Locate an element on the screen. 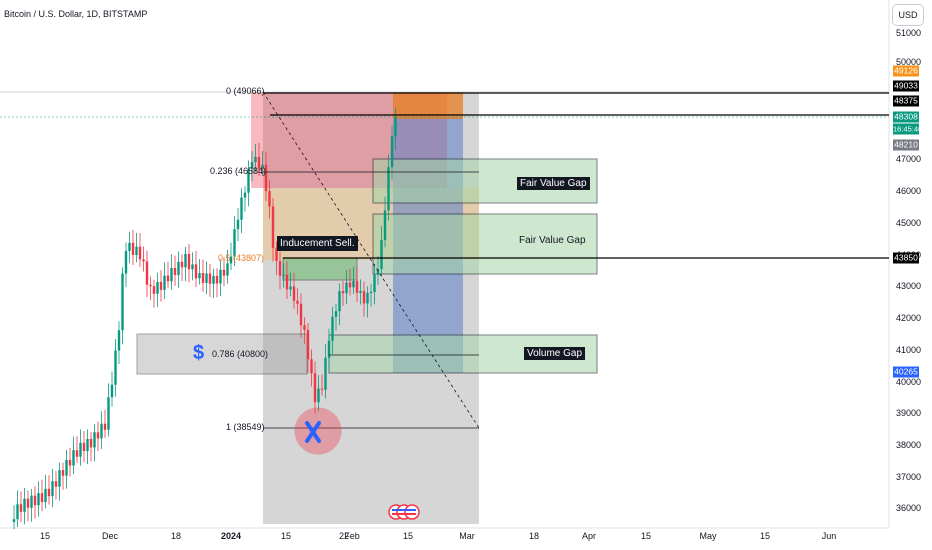 This screenshot has width=932, height=550. x-axis-tick: Dec is located at coordinates (110, 536).